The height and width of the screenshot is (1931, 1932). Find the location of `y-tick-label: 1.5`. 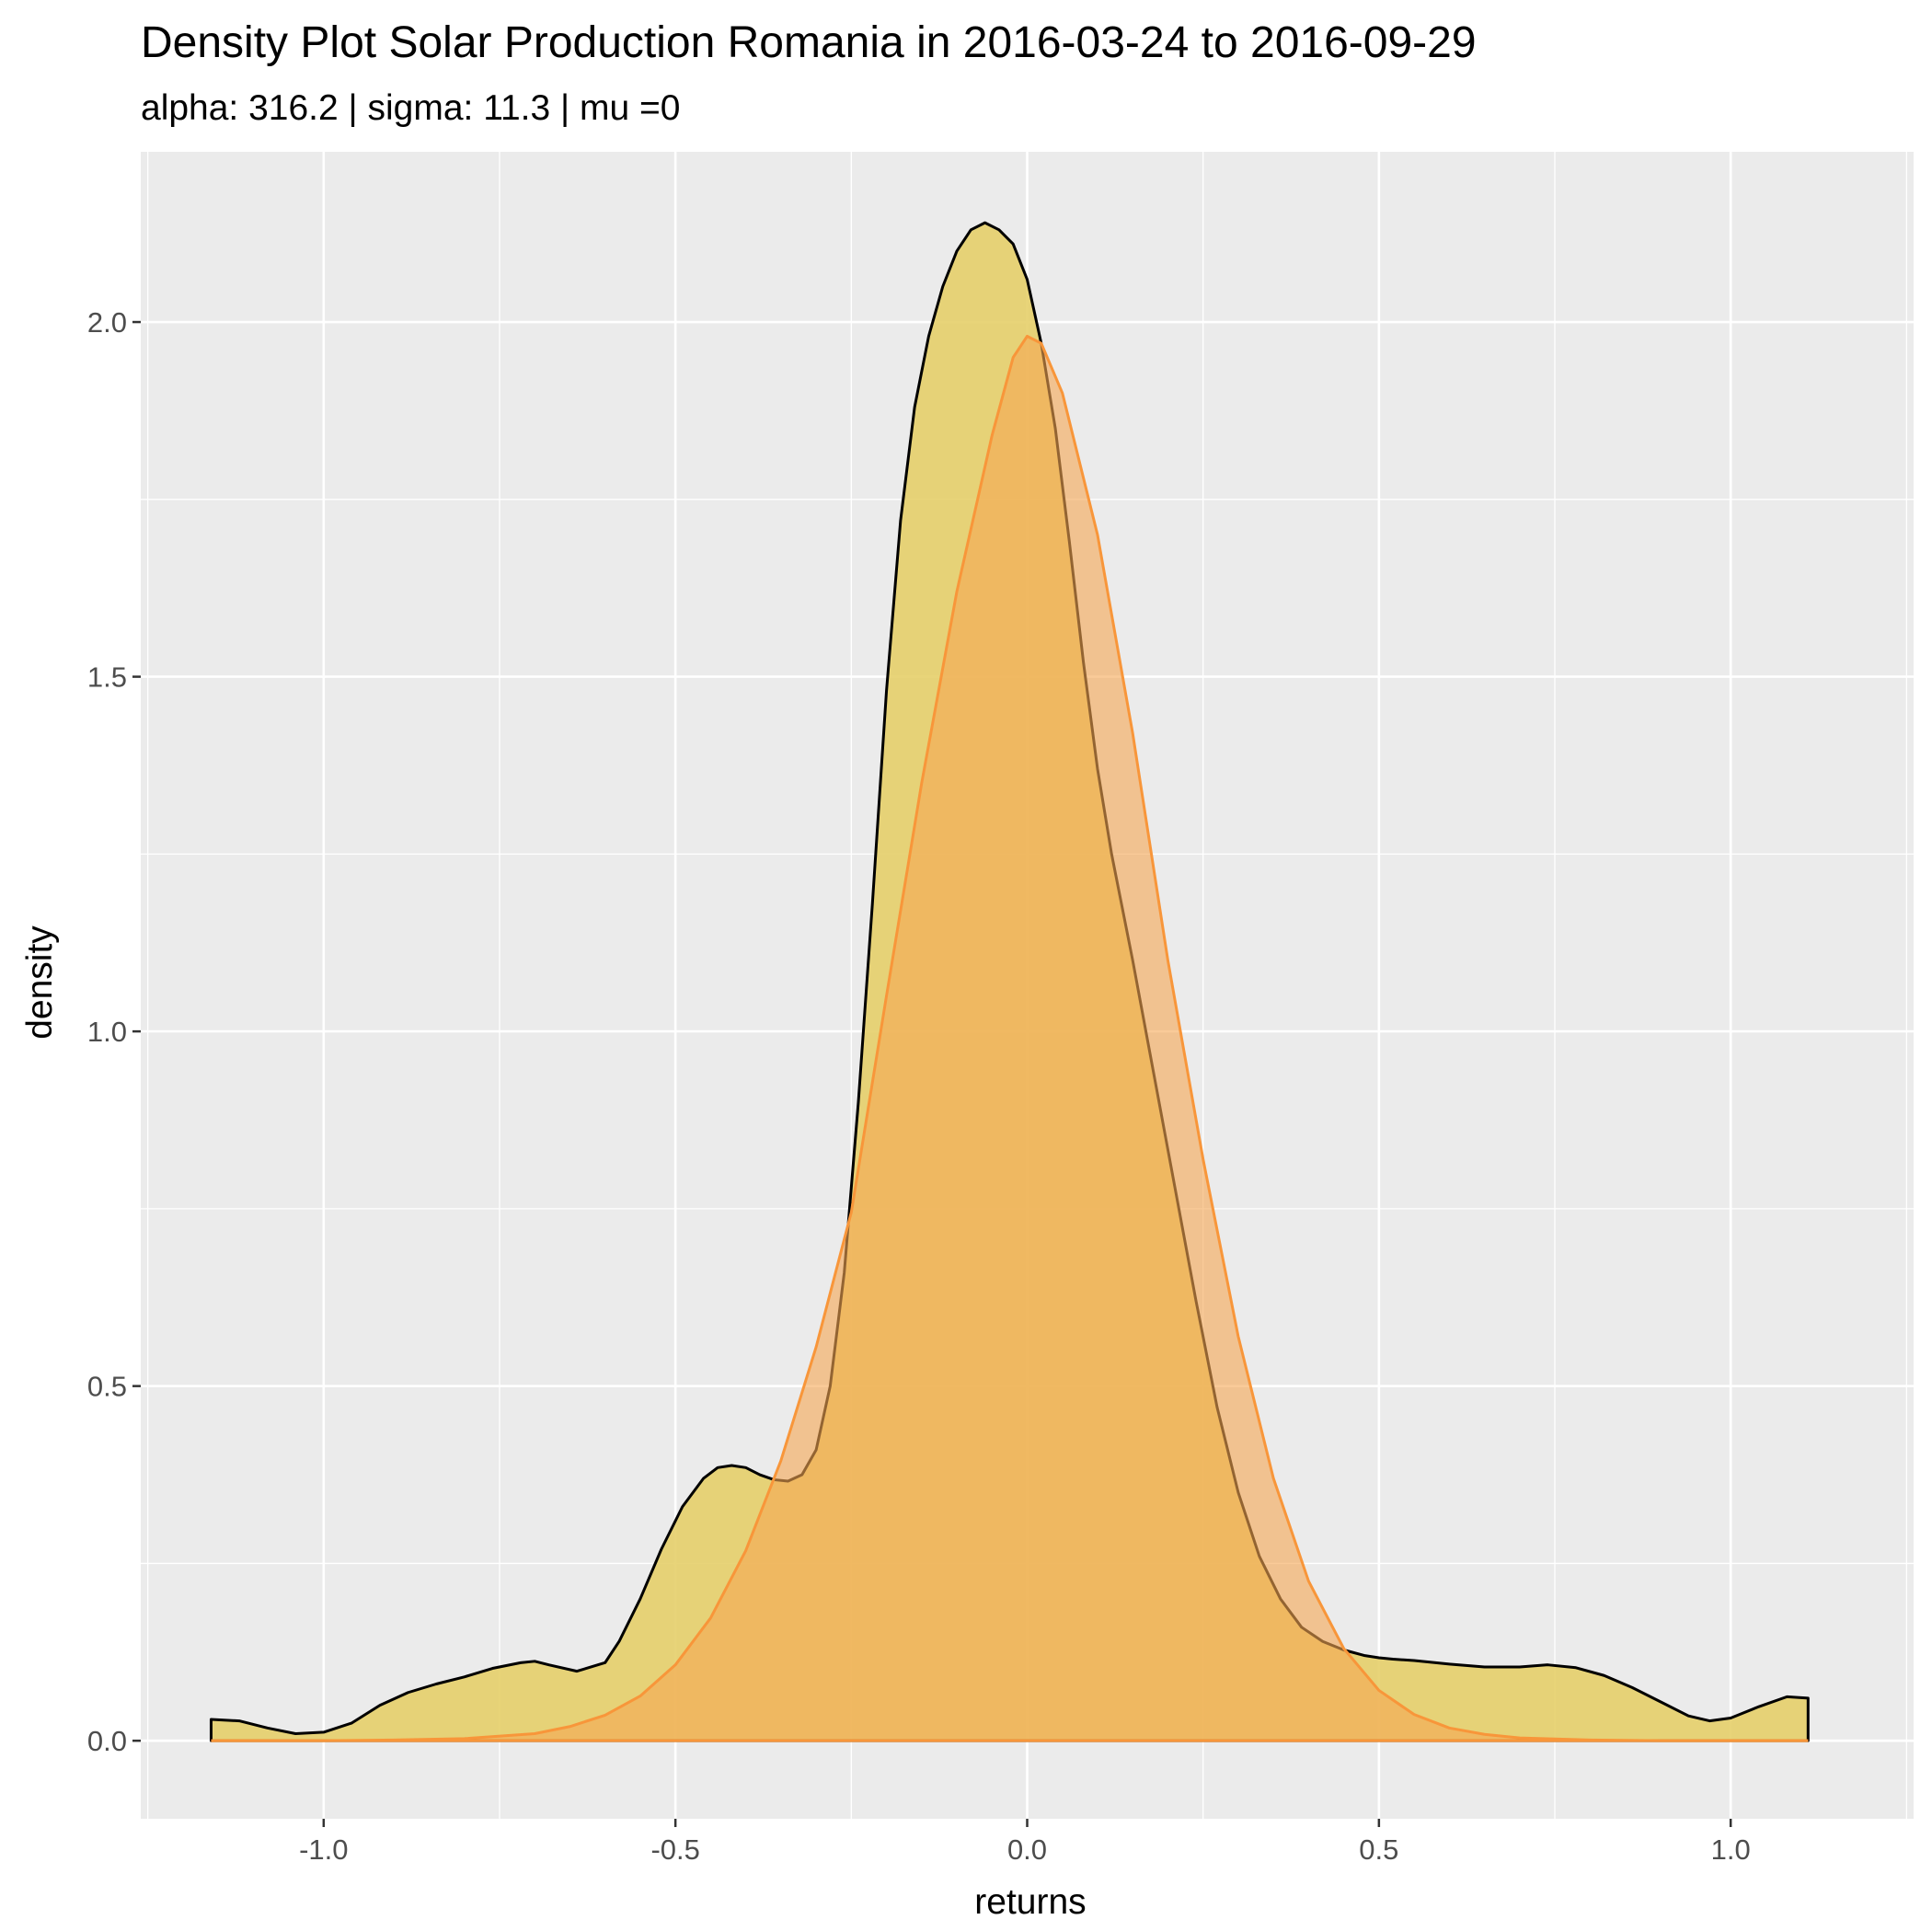

y-tick-label: 1.5 is located at coordinates (107, 678).